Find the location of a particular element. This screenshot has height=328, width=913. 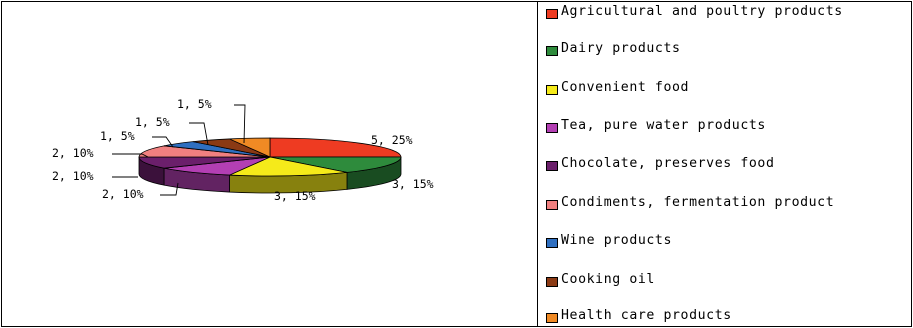

legend-divider is located at coordinates (537, 164).